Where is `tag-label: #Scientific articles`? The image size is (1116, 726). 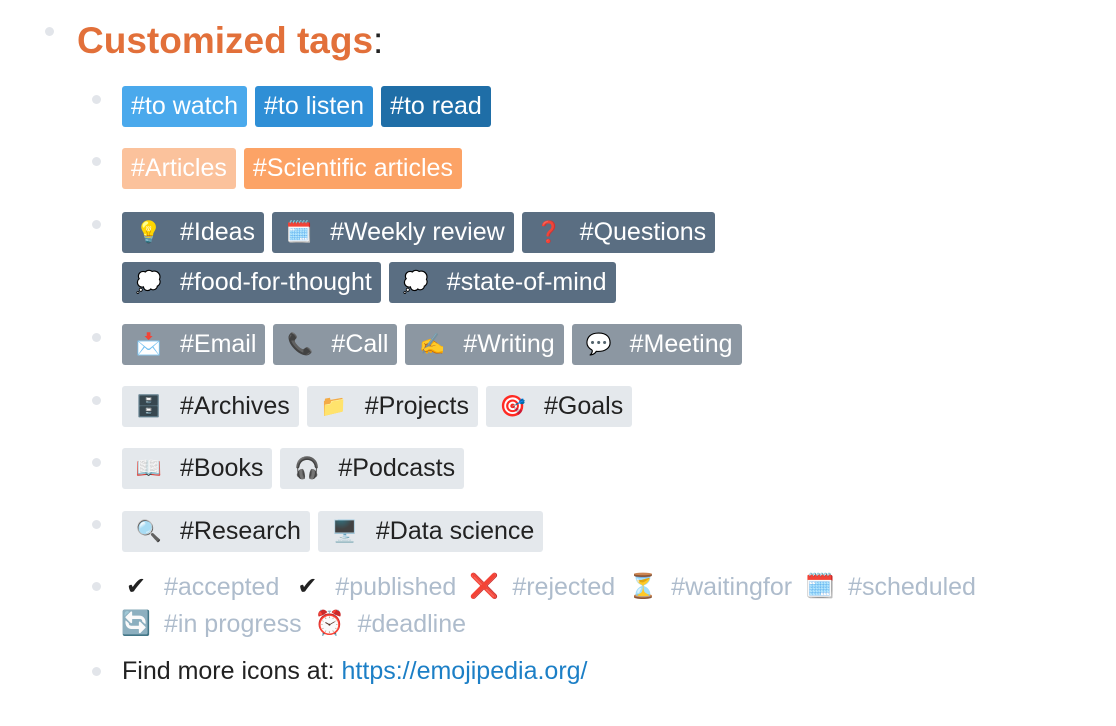 tag-label: #Scientific articles is located at coordinates (352, 168).